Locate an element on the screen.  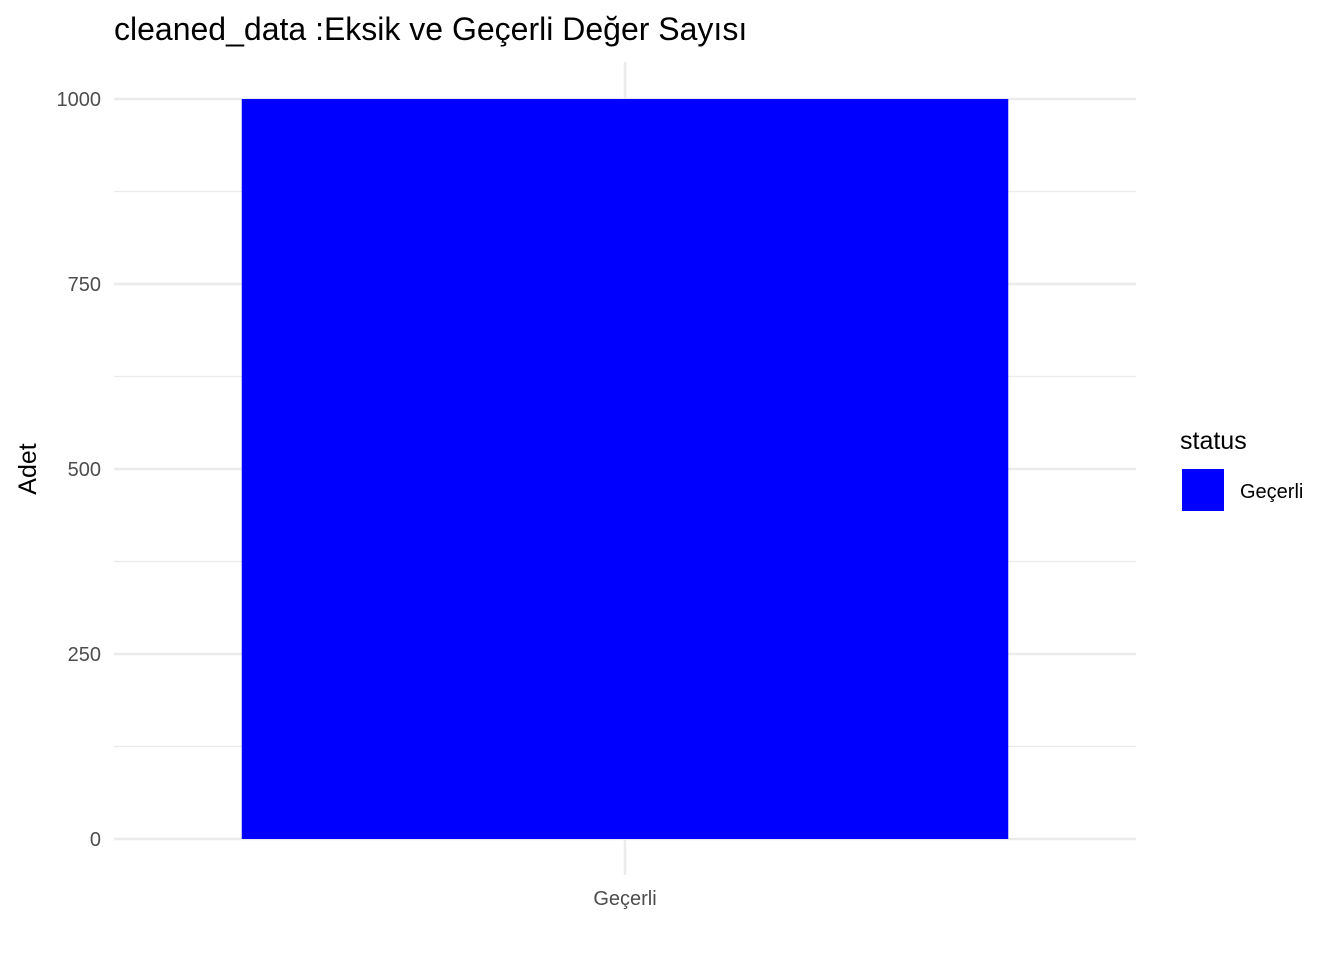
legend-entries: Geçerli is located at coordinates (1242, 490).